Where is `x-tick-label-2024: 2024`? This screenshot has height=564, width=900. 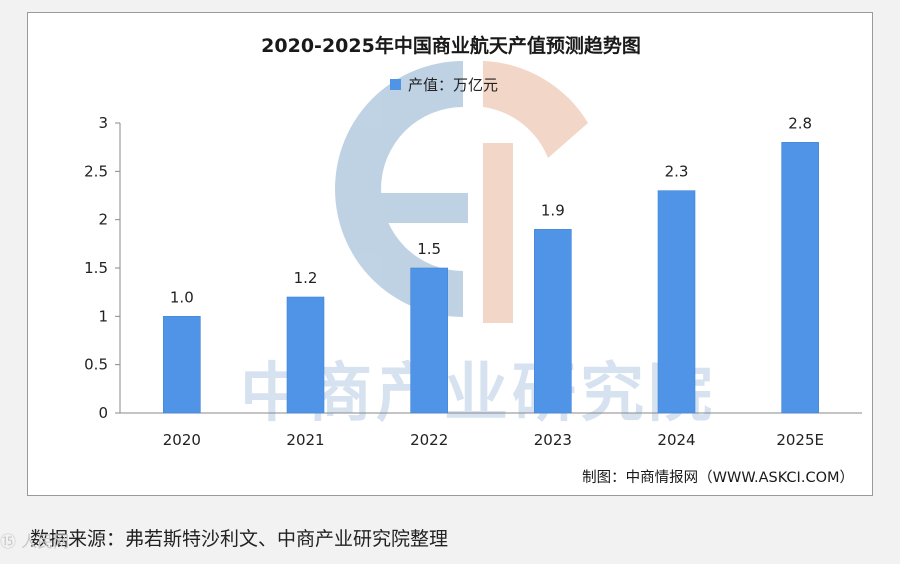 x-tick-label-2024: 2024 is located at coordinates (676, 440).